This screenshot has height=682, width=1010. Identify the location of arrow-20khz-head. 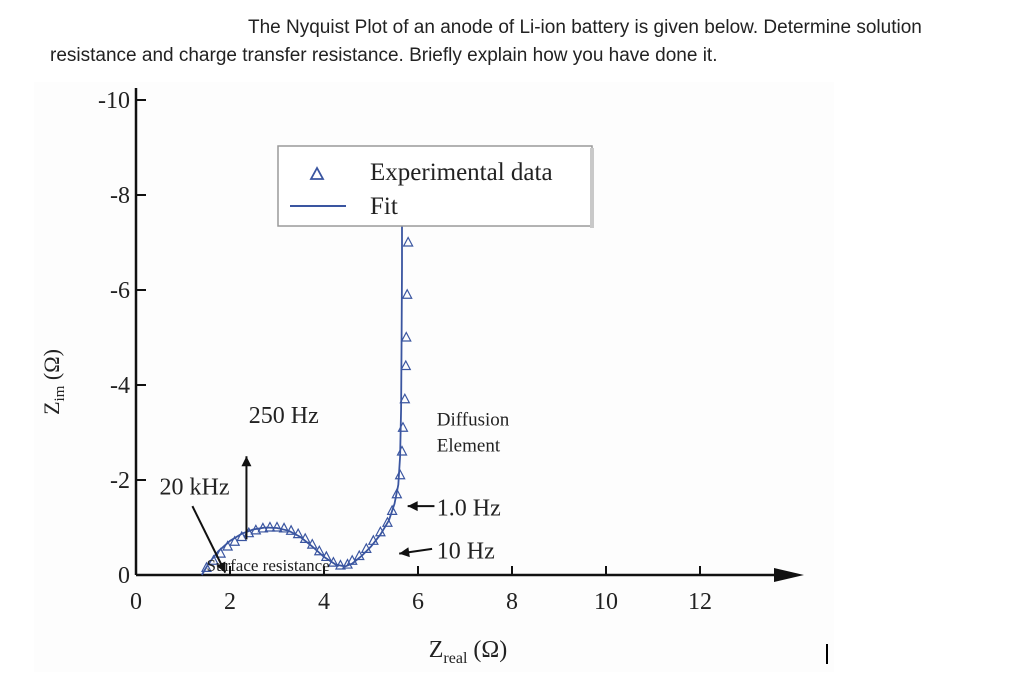
(221, 567).